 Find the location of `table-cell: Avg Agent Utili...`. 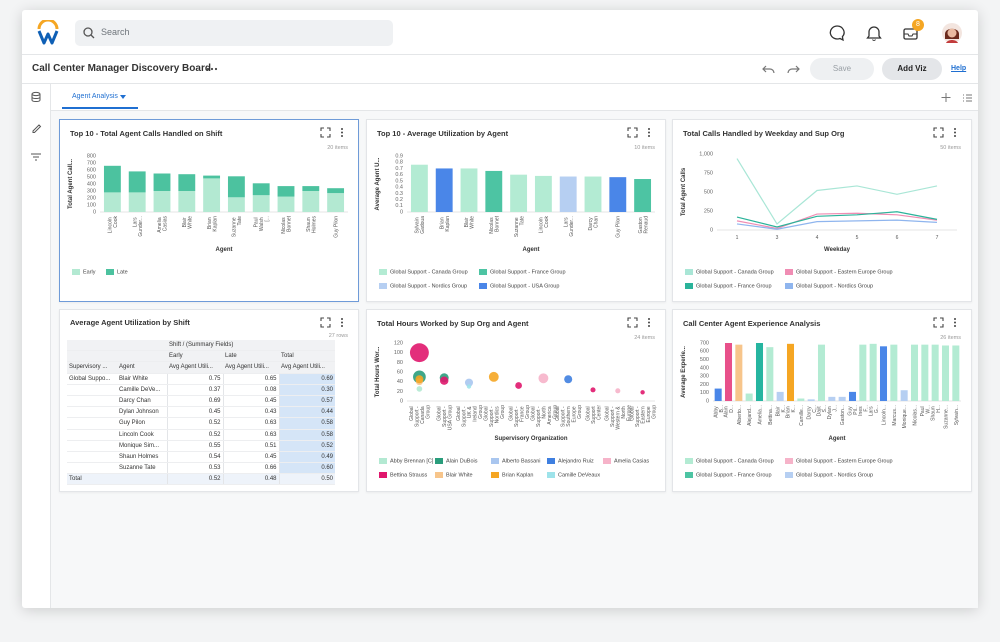

table-cell: Avg Agent Utili... is located at coordinates (251, 367).